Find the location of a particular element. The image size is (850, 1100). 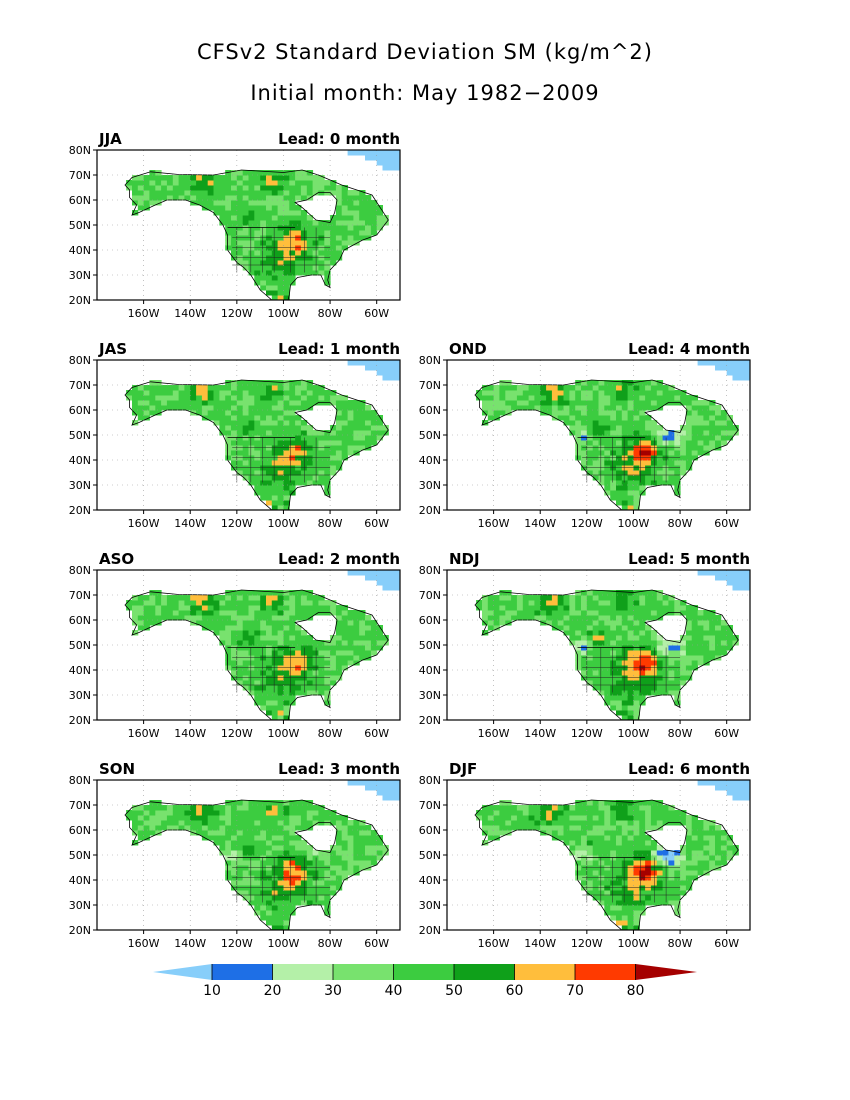

panel-season-label: ASO is located at coordinates (116, 559).